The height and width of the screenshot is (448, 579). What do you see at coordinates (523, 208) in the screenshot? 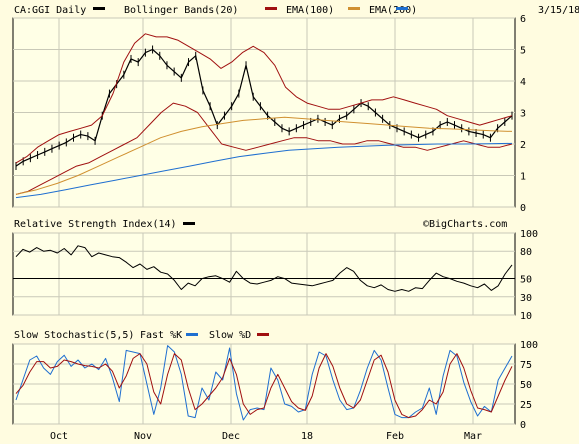
I see `price-ytick-label: 0` at bounding box center [523, 208].